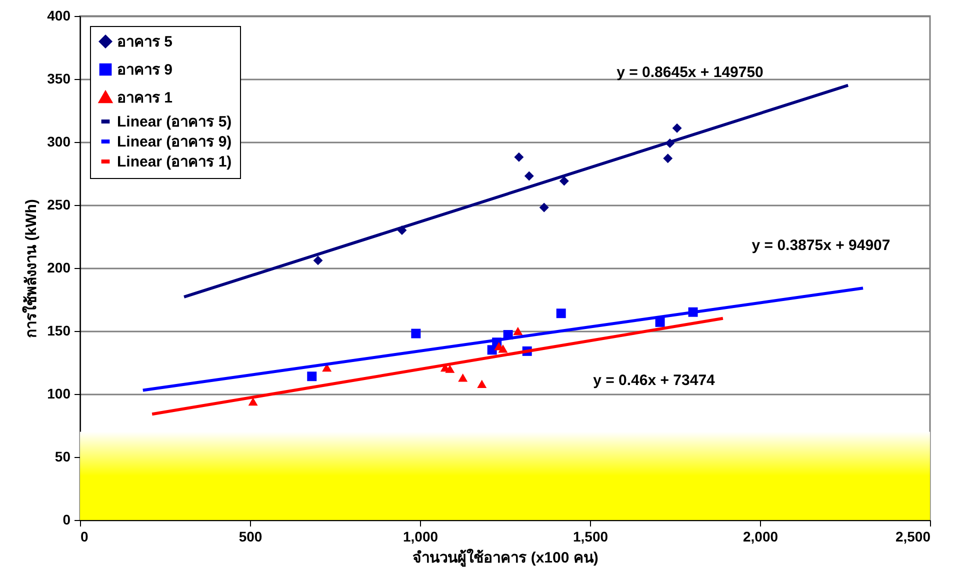 This screenshot has width=955, height=581. Describe the element at coordinates (59, 204) in the screenshot. I see `y-tick-label: 250` at that location.